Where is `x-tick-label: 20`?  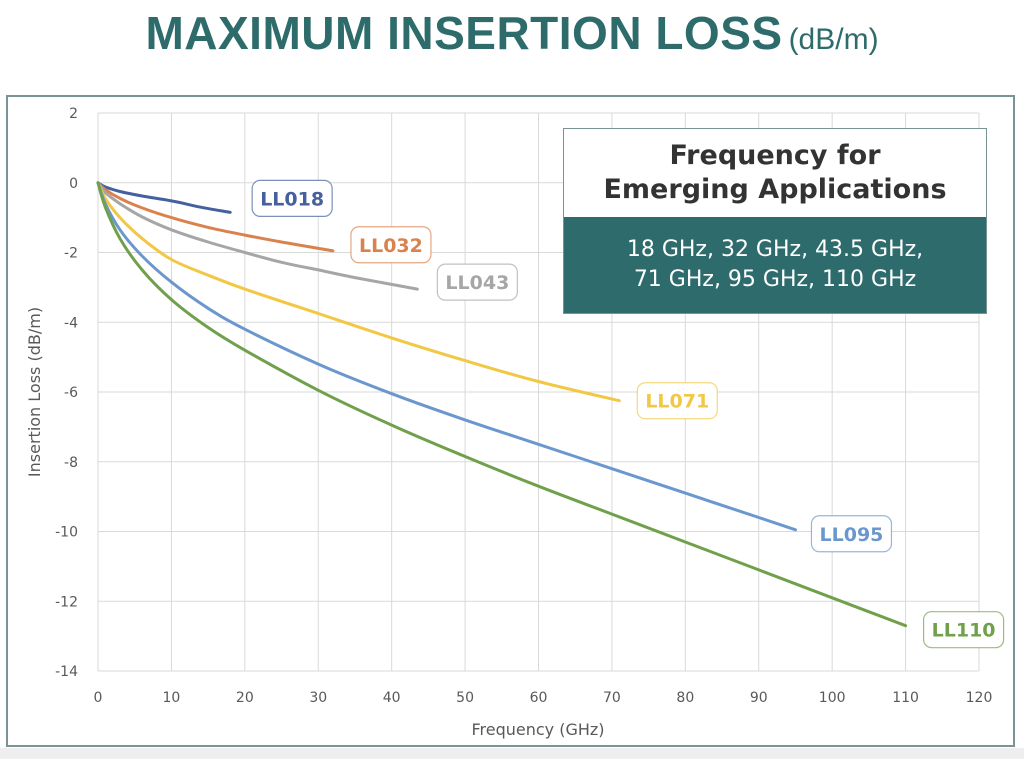
x-tick-label: 20 is located at coordinates (245, 698).